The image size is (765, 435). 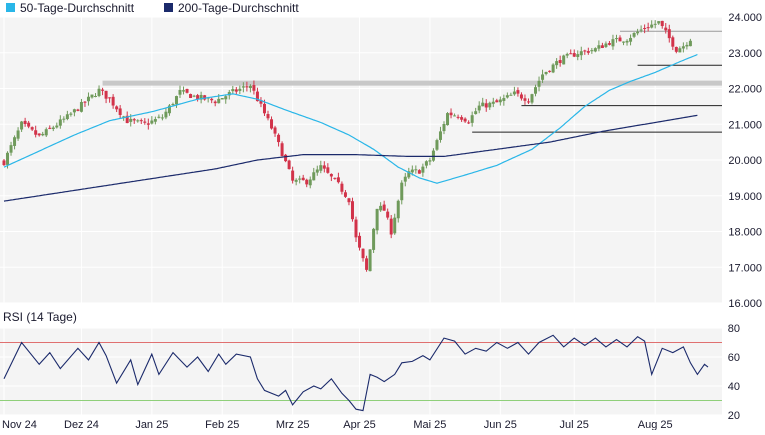 What do you see at coordinates (655, 424) in the screenshot?
I see `x-tick-label: Aug 25` at bounding box center [655, 424].